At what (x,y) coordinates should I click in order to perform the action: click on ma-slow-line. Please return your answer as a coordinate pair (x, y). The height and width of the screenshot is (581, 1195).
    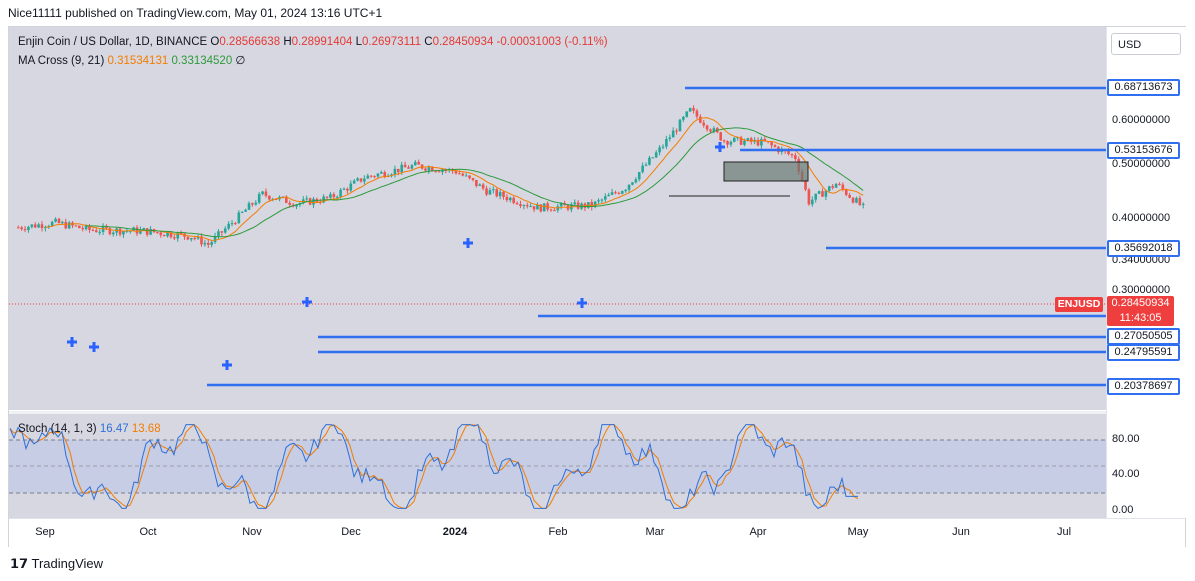
    Looking at the image, I should click on (475, 182).